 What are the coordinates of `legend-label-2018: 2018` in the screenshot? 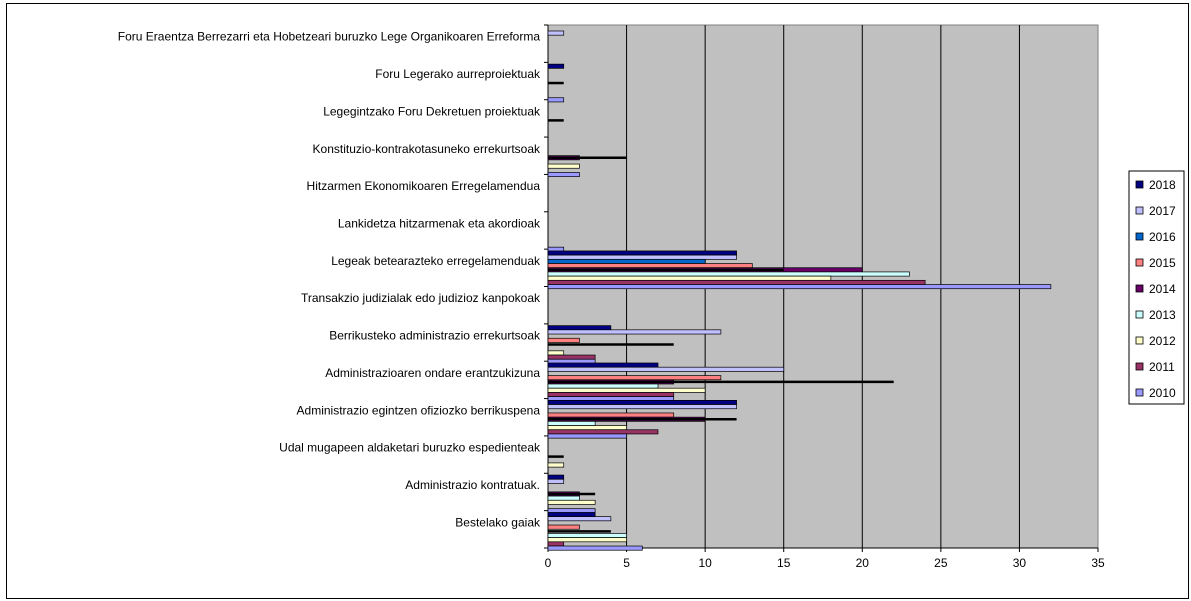 It's located at (1162, 185).